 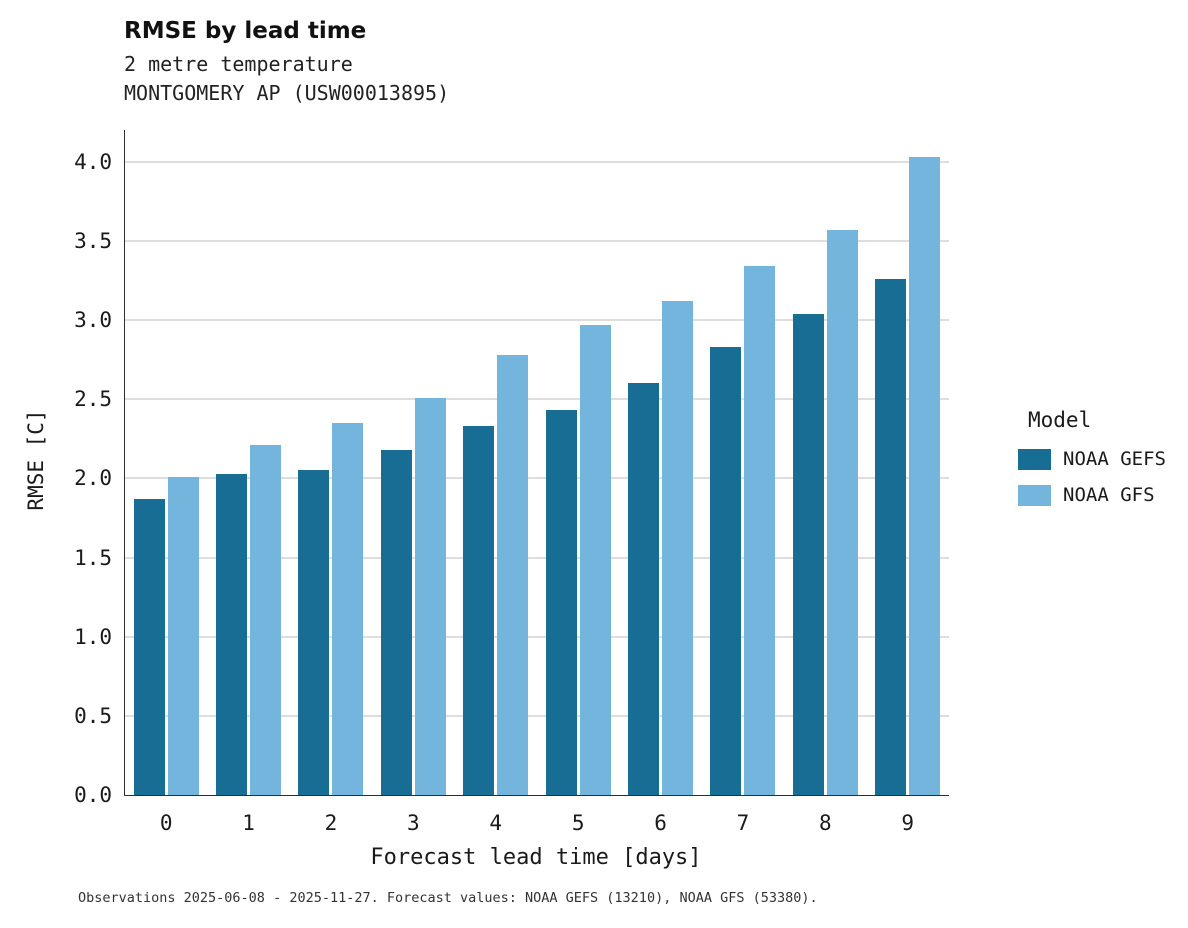 What do you see at coordinates (496, 823) in the screenshot?
I see `x-tick-label: 4` at bounding box center [496, 823].